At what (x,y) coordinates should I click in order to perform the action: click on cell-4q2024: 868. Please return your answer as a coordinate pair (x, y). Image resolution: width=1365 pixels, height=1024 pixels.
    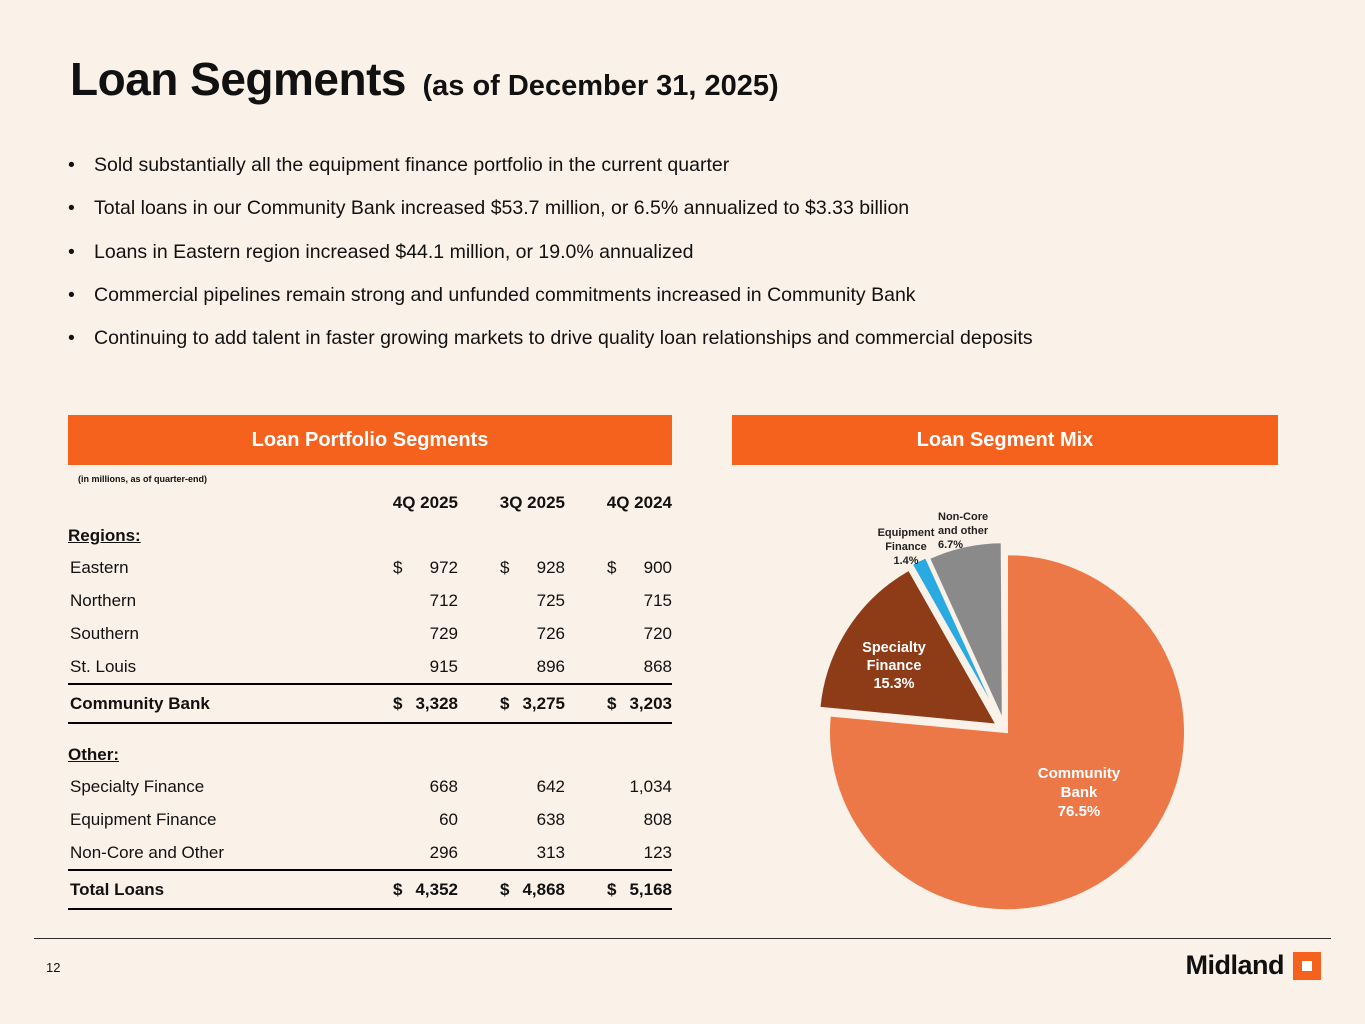
    Looking at the image, I should click on (618, 667).